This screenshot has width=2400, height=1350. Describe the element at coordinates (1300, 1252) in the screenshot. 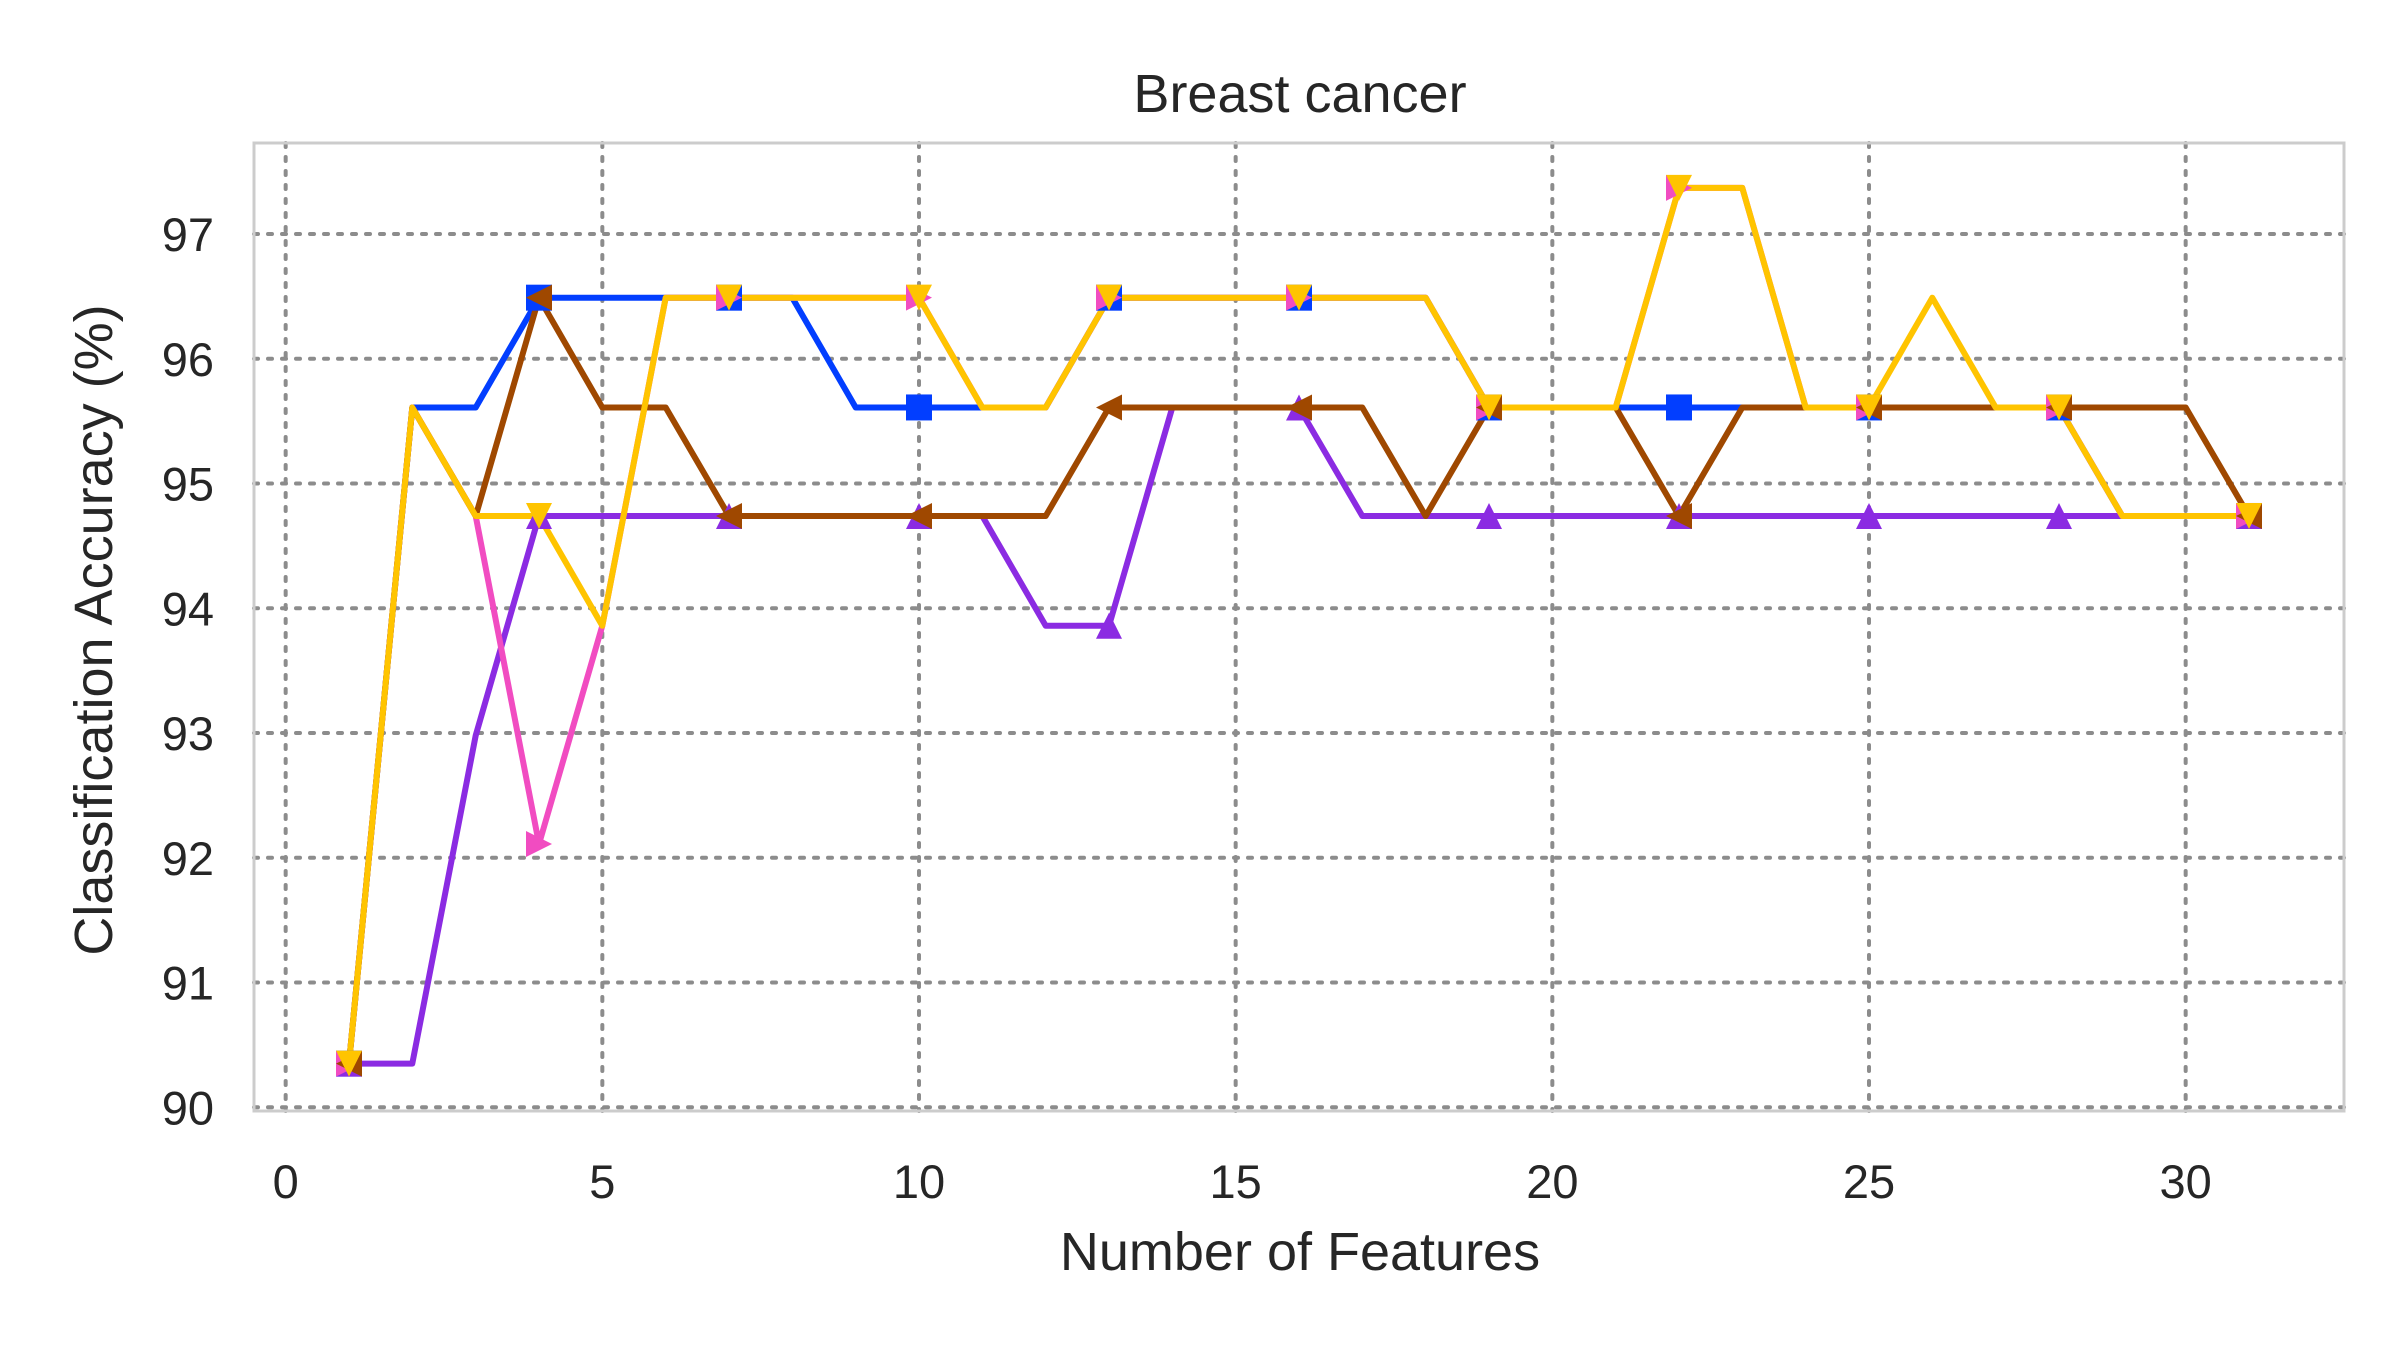

I see `x-axis-label: Number of Features` at that location.